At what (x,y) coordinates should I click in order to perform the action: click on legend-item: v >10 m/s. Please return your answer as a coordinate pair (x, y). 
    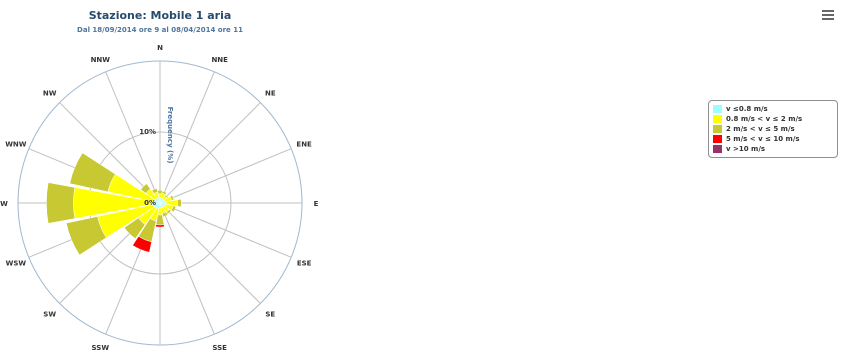
    Looking at the image, I should click on (773, 149).